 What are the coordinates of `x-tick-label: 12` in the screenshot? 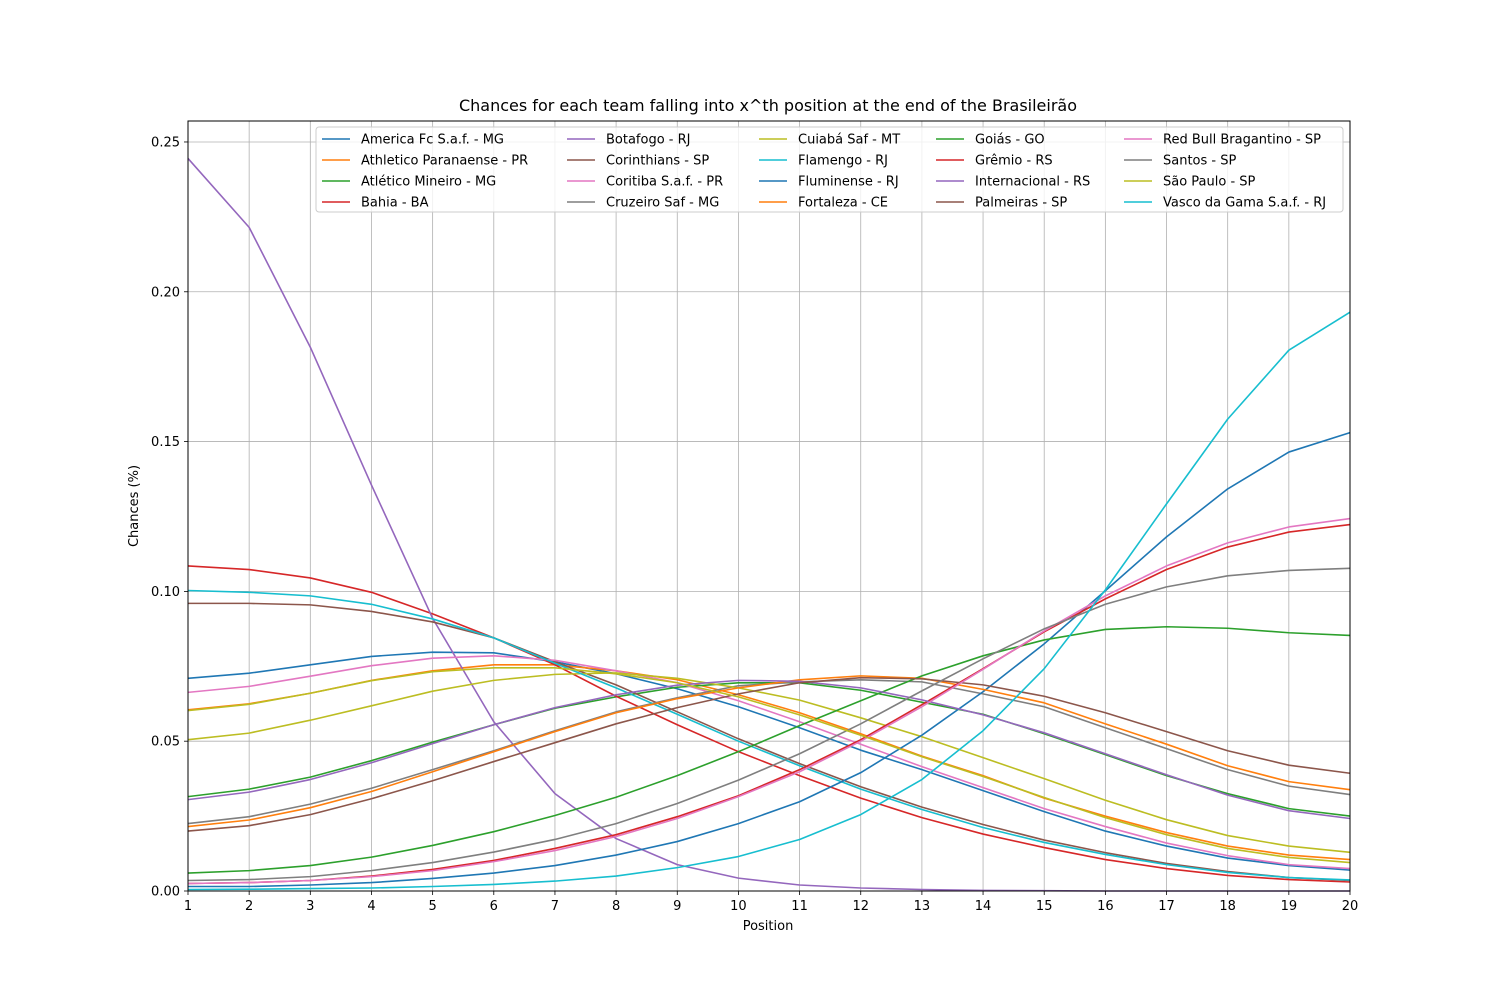 It's located at (860, 906).